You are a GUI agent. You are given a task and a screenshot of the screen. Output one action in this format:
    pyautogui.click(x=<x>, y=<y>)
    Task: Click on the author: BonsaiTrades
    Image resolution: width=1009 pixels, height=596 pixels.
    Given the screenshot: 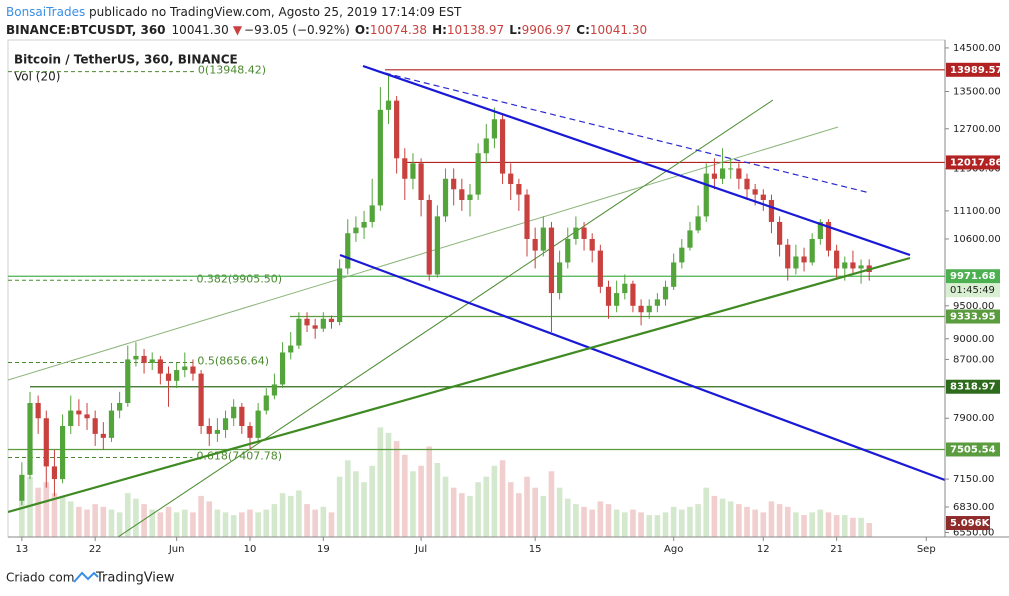 What is the action you would take?
    pyautogui.click(x=45, y=12)
    